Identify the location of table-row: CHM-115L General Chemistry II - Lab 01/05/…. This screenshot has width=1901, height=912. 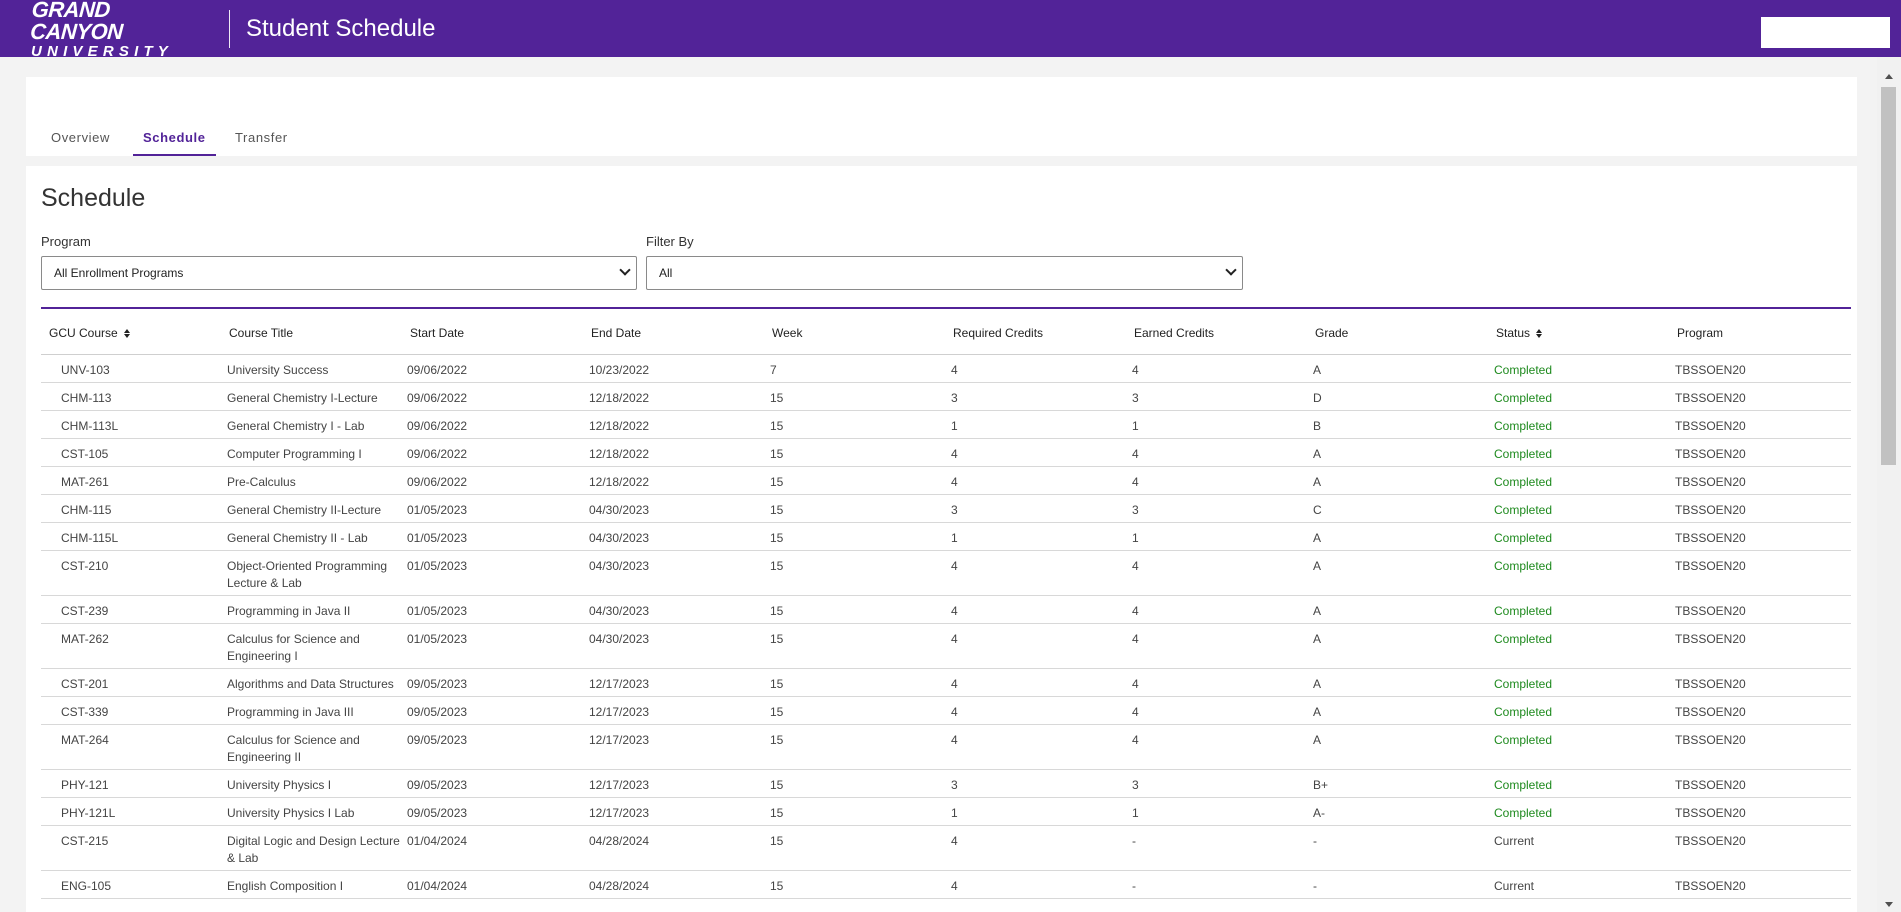
(946, 537).